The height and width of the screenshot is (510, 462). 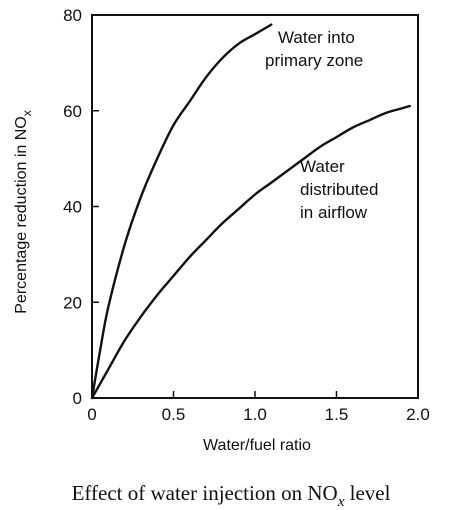 I want to click on y-axis-title-main: Percentage reduction in NO, so click(x=21, y=214).